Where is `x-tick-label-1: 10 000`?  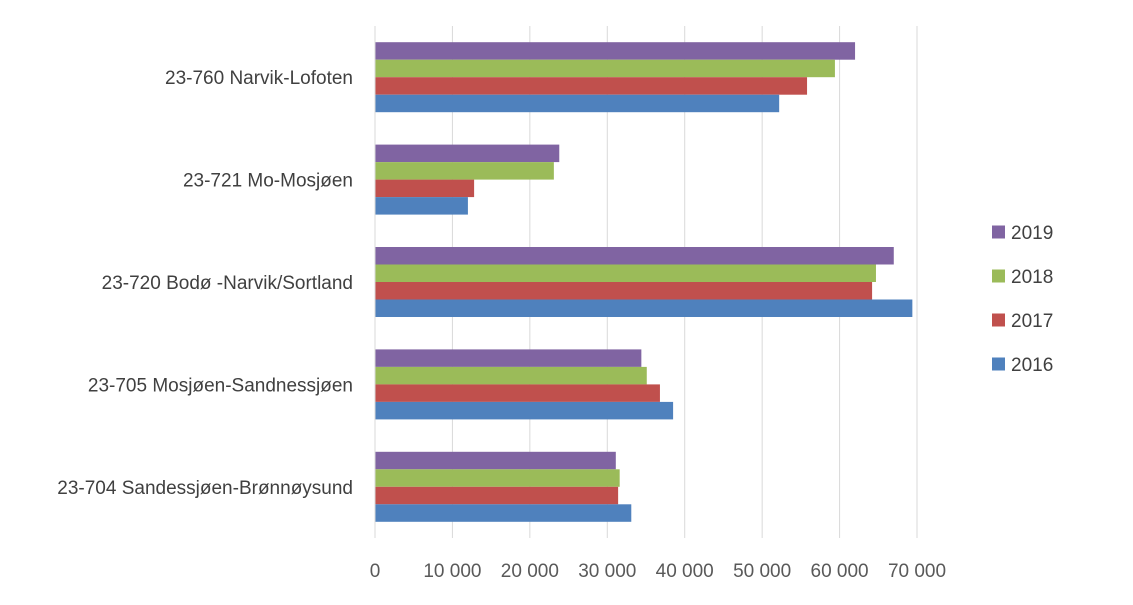
x-tick-label-1: 10 000 is located at coordinates (452, 571).